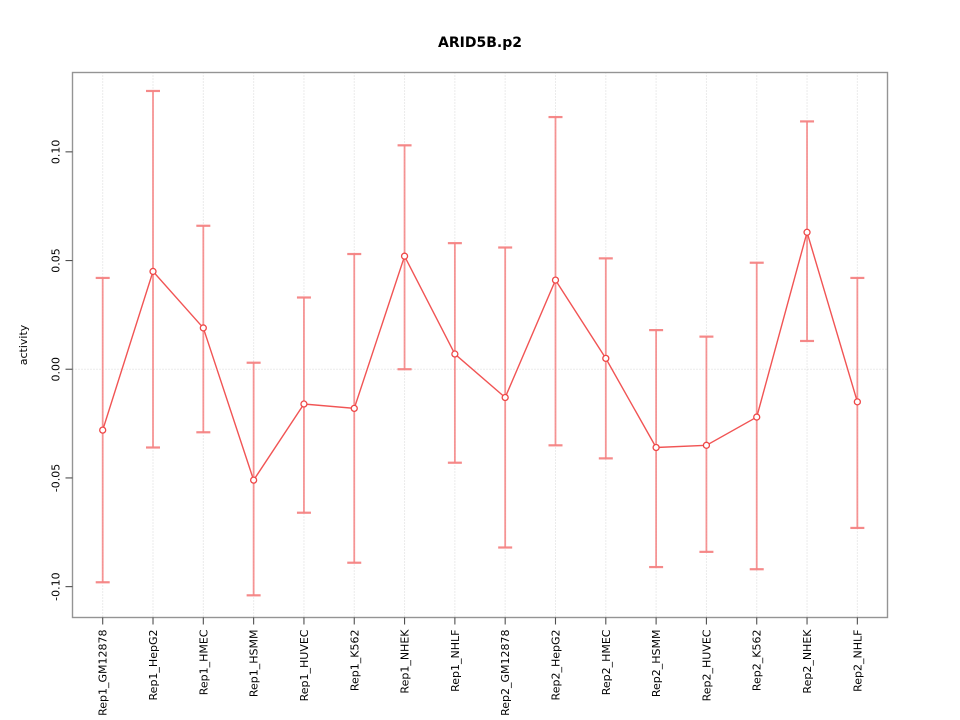  What do you see at coordinates (153, 665) in the screenshot?
I see `x-tick-label: Rep1_HepG2` at bounding box center [153, 665].